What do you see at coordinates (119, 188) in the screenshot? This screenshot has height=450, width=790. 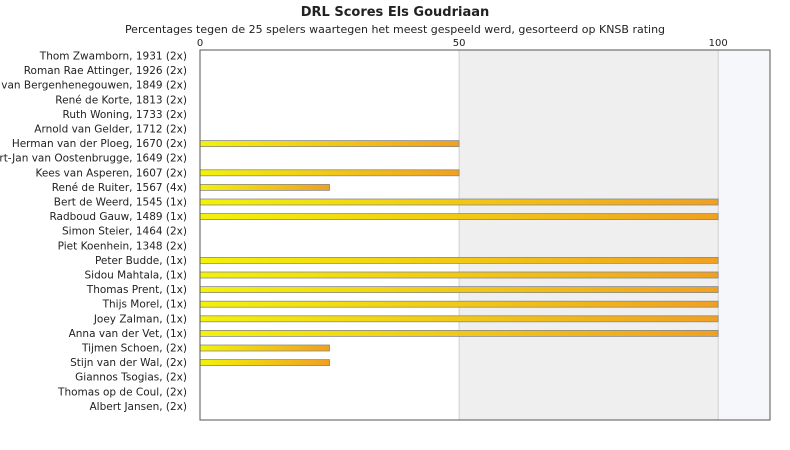 I see `category-label: René de Ruiter, 1567 (4x)` at bounding box center [119, 188].